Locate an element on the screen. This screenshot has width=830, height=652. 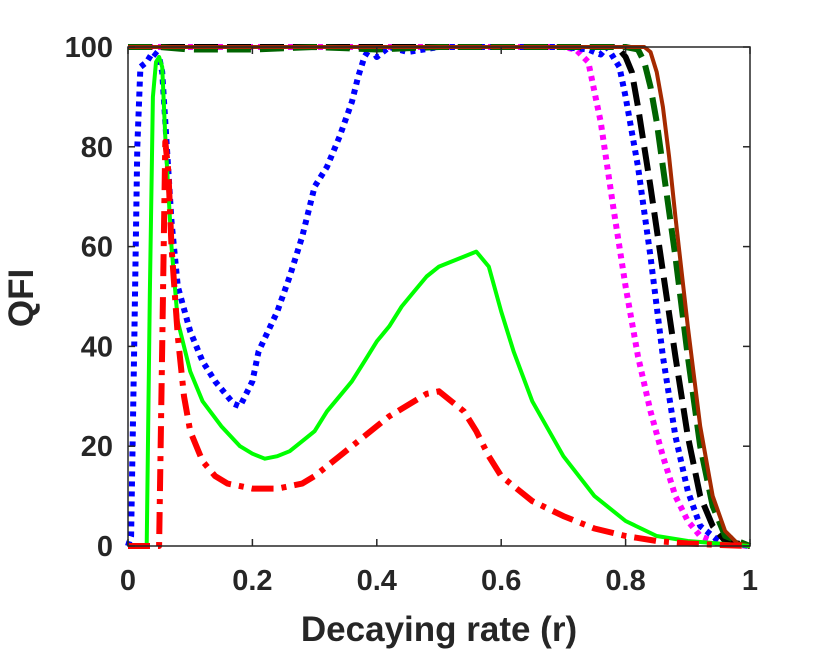
x-tick-label: 0.8 is located at coordinates (625, 581).